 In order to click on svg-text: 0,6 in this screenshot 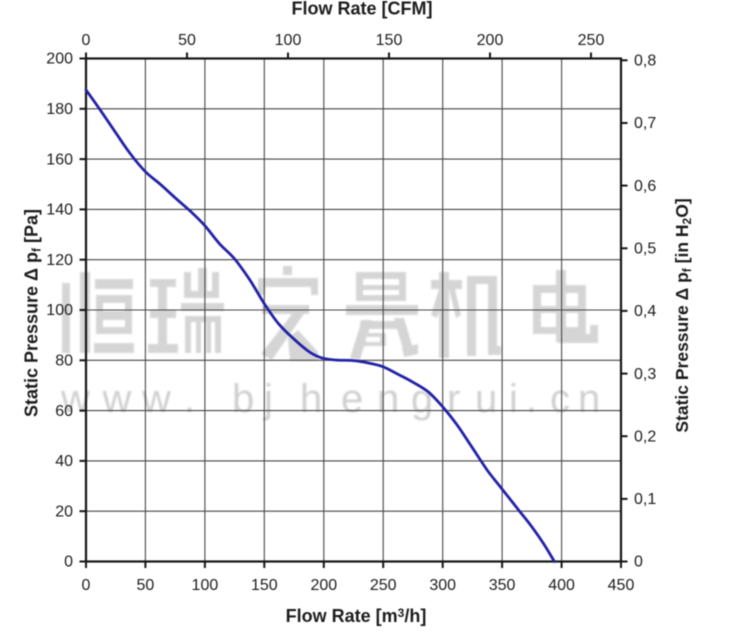, I will do `click(645, 186)`.